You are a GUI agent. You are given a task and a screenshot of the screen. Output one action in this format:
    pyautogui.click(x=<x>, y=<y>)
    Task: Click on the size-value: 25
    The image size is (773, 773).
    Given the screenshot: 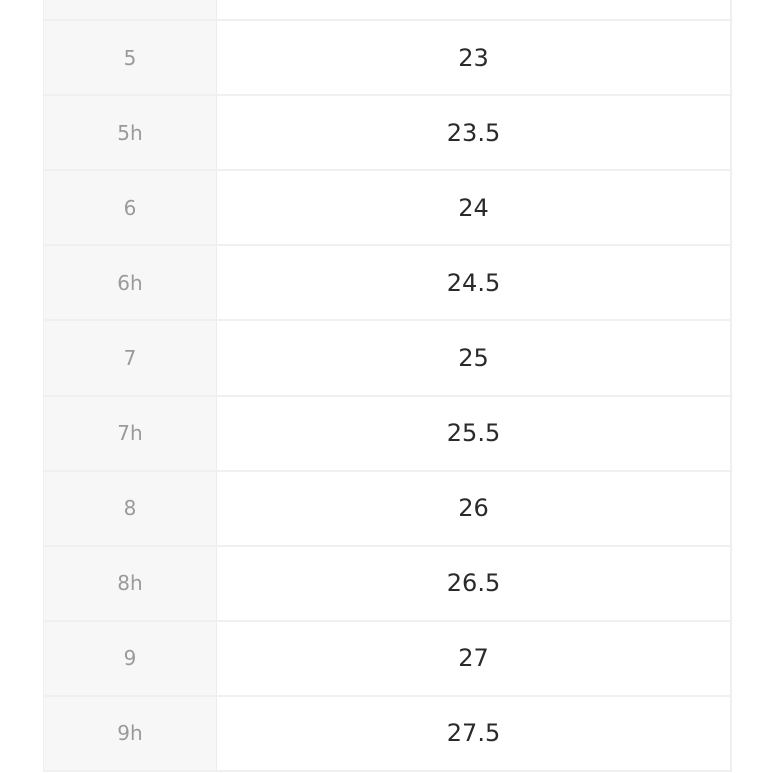 What is the action you would take?
    pyautogui.click(x=473, y=358)
    